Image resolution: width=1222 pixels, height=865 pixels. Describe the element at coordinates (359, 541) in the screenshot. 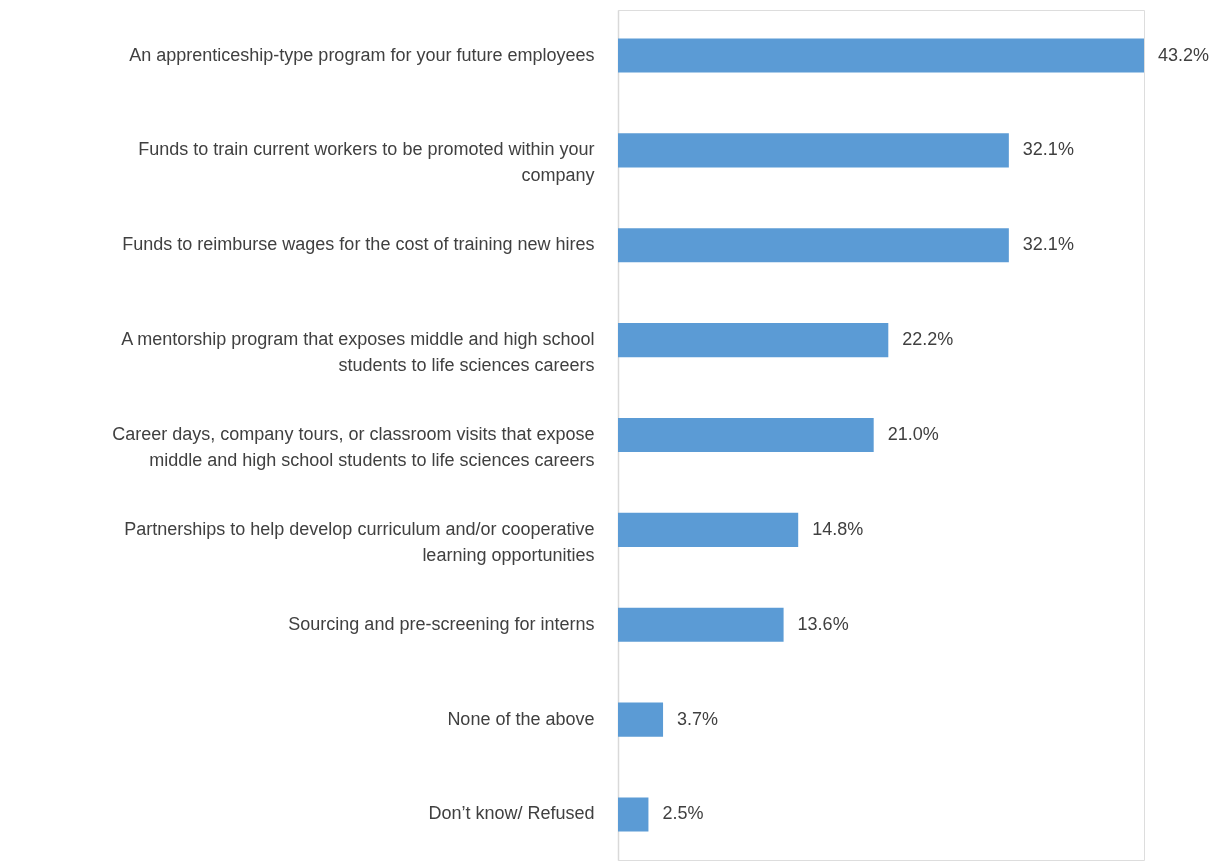

I see `y-tick-label: Partnerships to help develop curriculum and/or cooperative learning opportunities` at that location.